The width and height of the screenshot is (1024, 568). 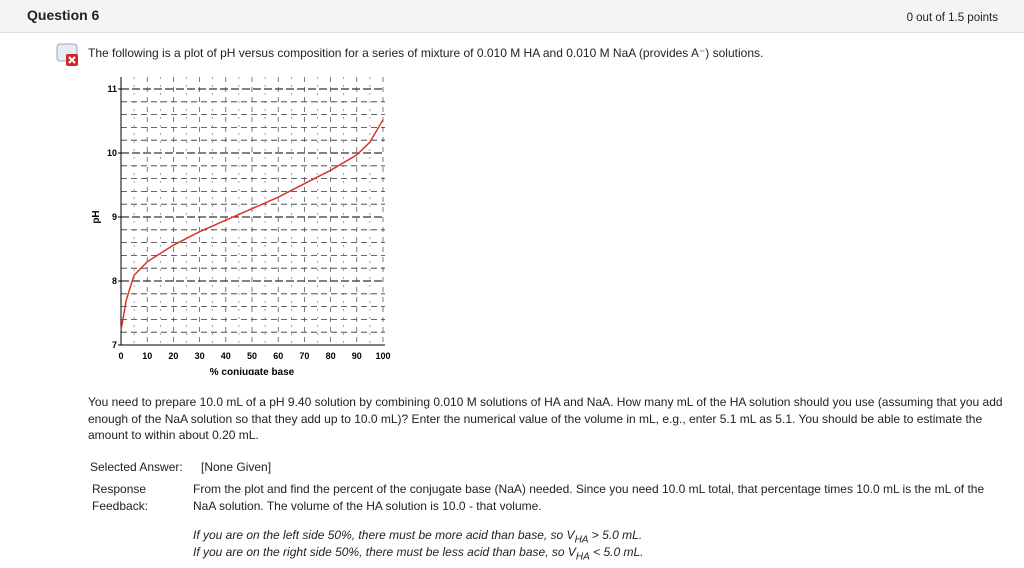 What do you see at coordinates (236, 467) in the screenshot?
I see `selected-answer: [None Given]` at bounding box center [236, 467].